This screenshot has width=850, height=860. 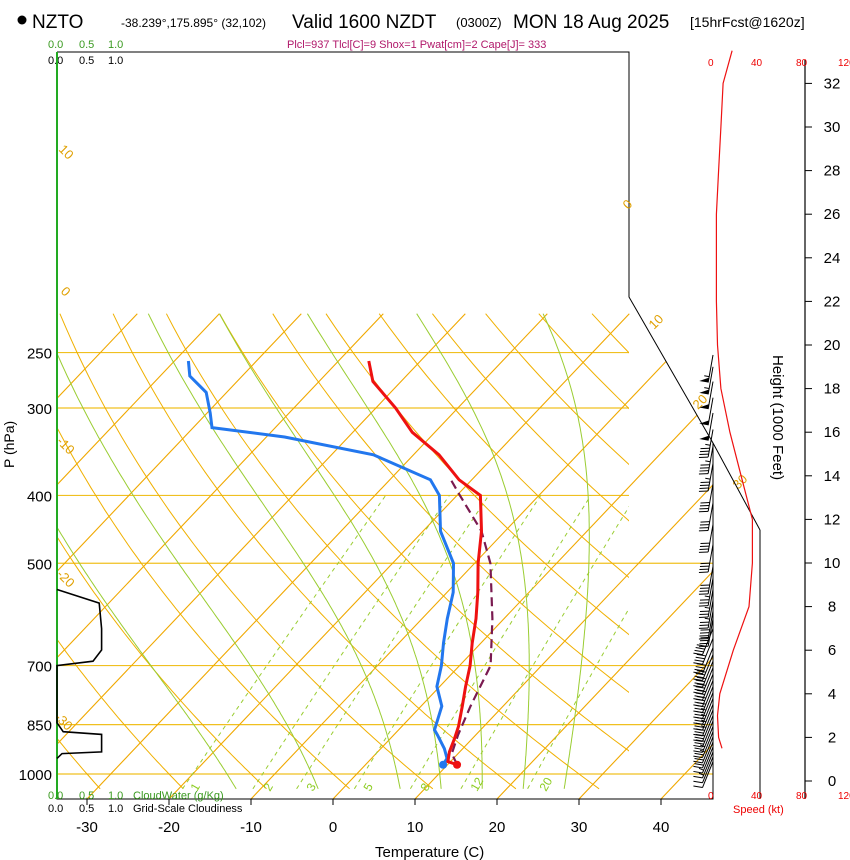 I want to click on cloudiness-tick-bottom-2: 1.0, so click(x=115, y=809).